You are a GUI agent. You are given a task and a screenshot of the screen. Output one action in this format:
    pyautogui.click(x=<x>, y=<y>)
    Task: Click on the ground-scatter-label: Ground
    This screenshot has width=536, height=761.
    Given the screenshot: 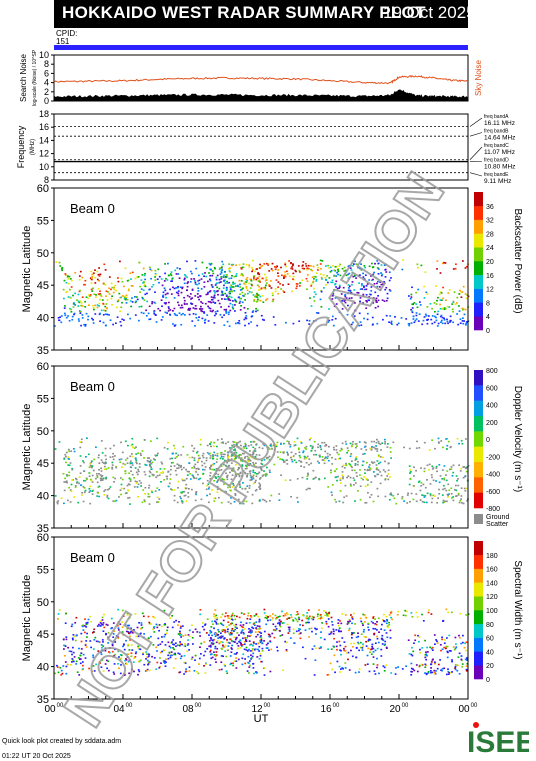 What is the action you would take?
    pyautogui.click(x=497, y=517)
    